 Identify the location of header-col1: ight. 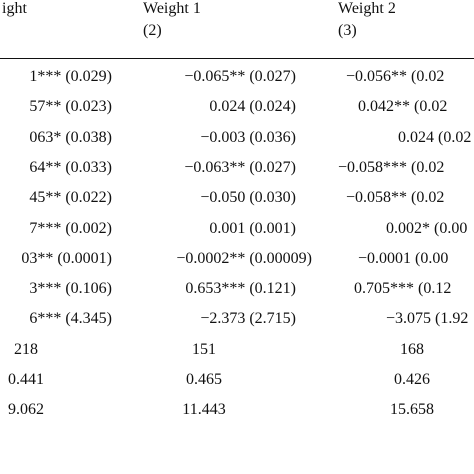
(14, 8).